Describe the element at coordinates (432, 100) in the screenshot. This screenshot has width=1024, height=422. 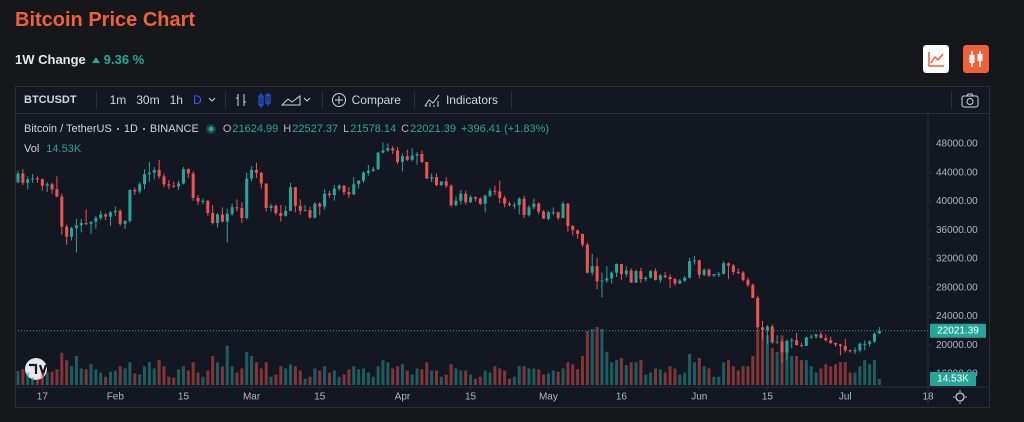
I see `indicators-icon` at that location.